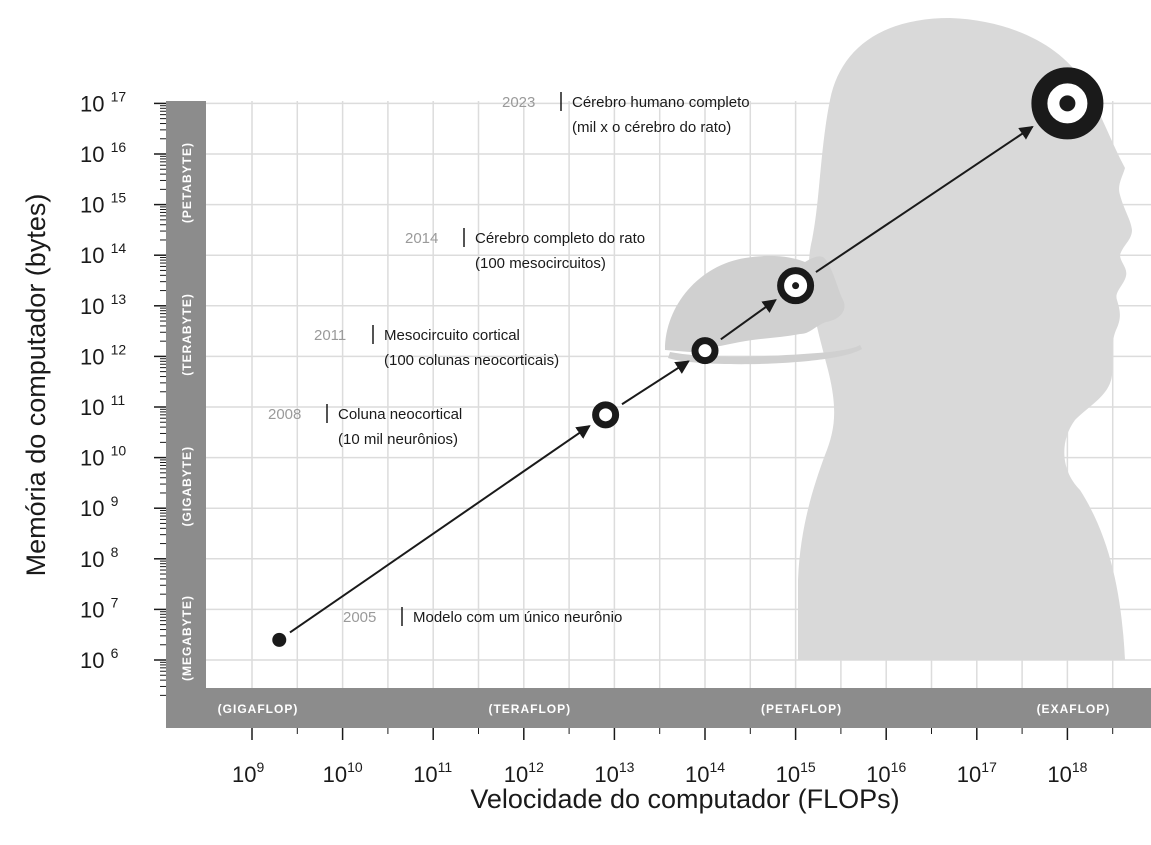 The height and width of the screenshot is (845, 1151). I want to click on annotation-label: Coluna neocortical, so click(400, 414).